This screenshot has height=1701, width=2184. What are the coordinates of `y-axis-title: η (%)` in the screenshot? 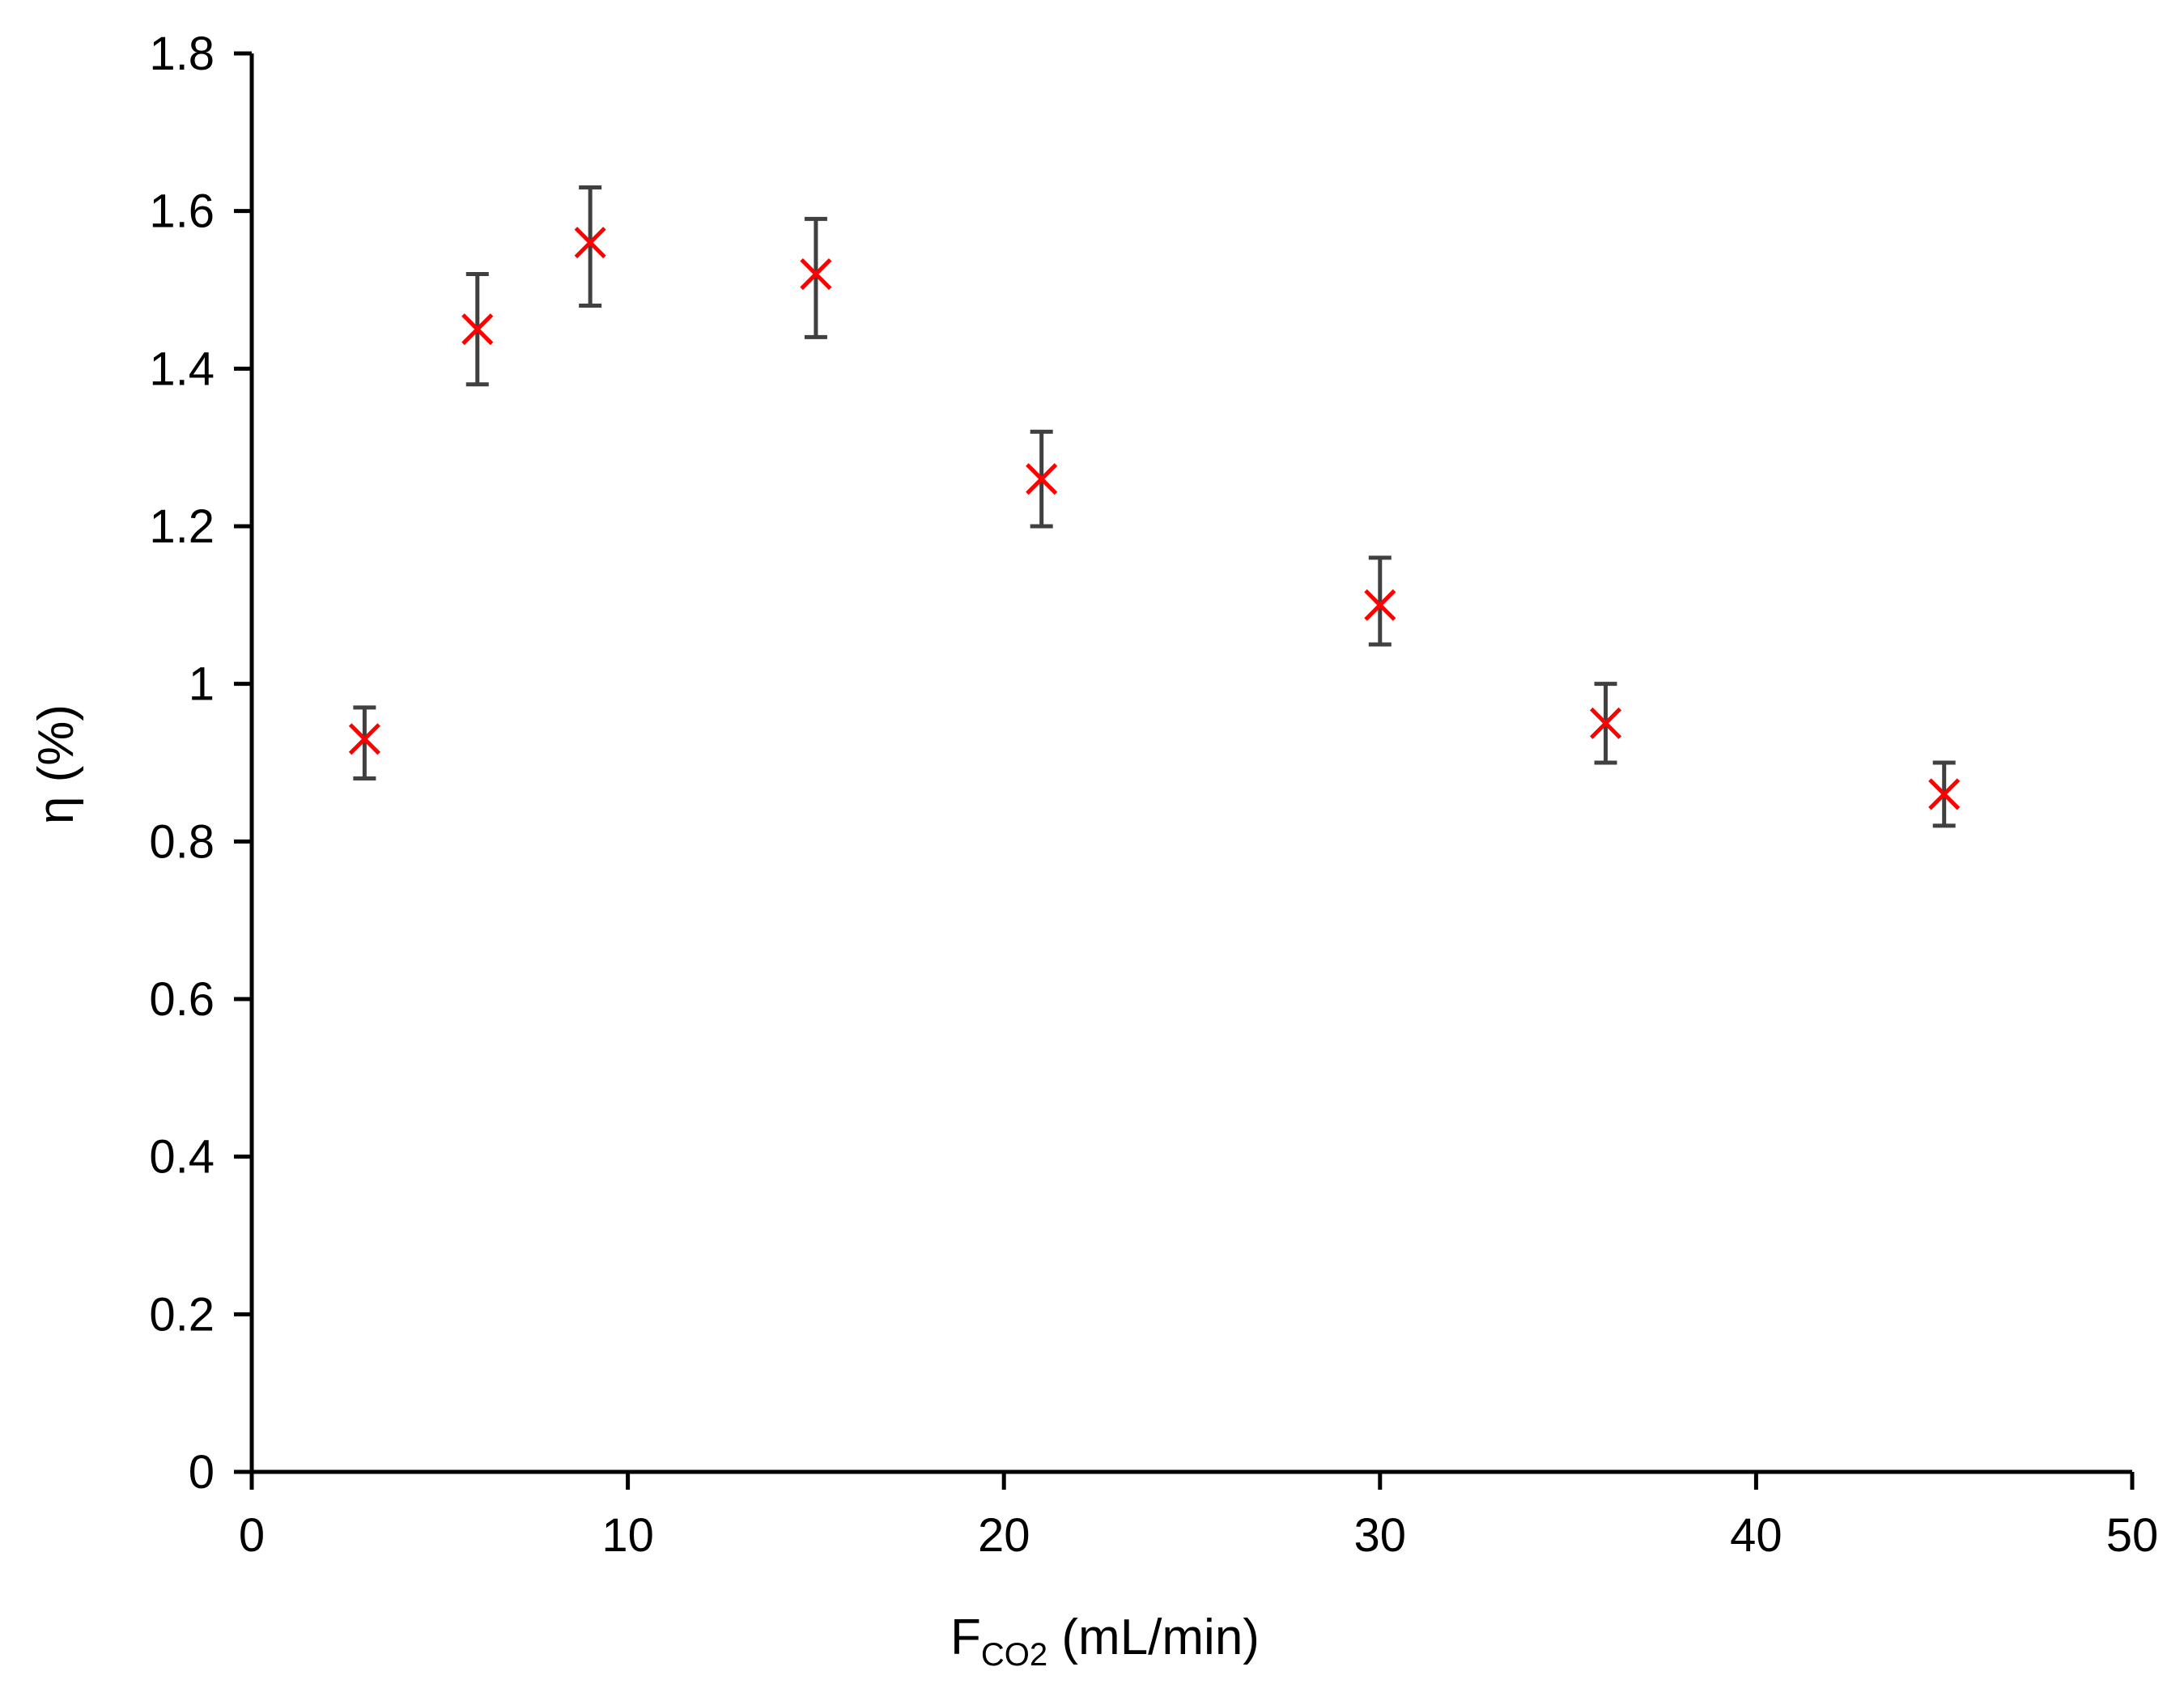 It's located at (56, 764).